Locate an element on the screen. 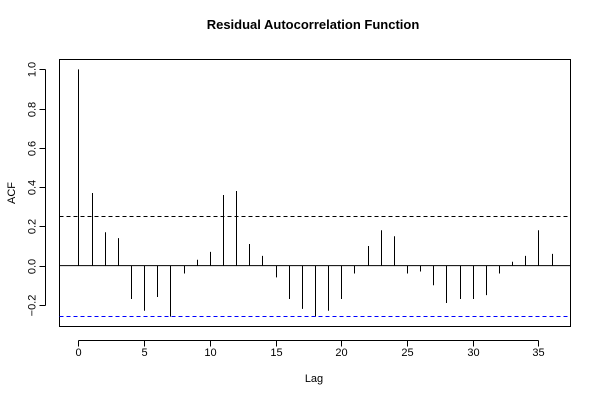  x-tick-label: 0 is located at coordinates (78, 353).